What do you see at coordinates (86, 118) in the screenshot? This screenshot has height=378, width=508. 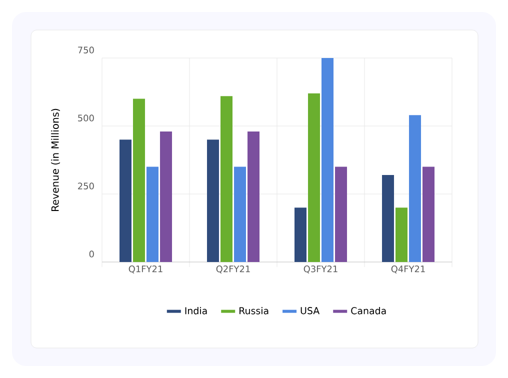 I see `y-tick-label: 500` at bounding box center [86, 118].